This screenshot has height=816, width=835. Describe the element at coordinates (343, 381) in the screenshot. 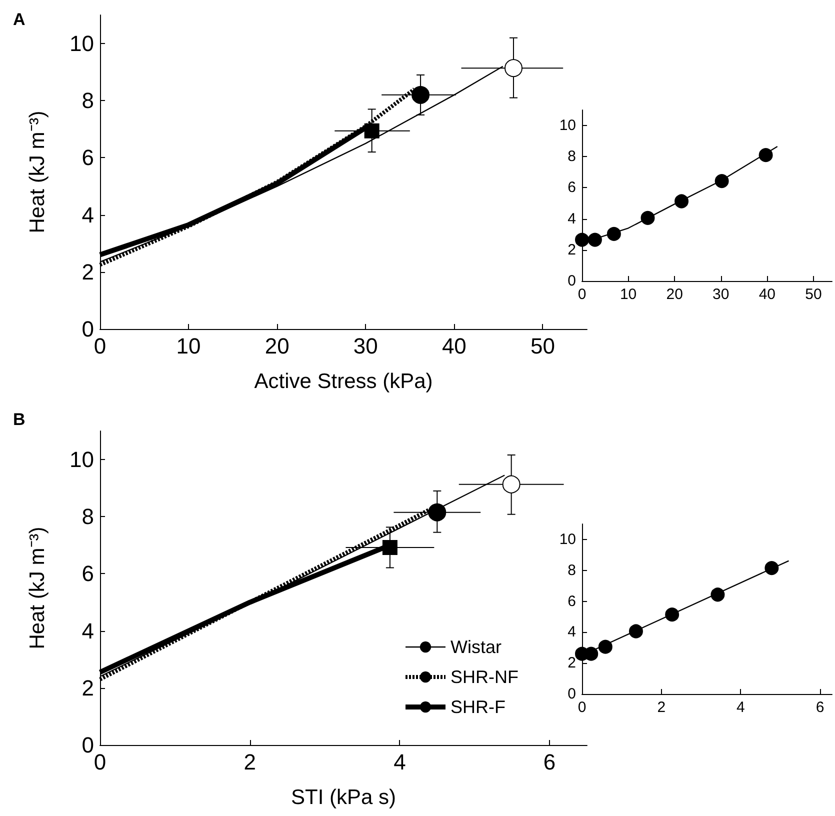

I see `x-axis-title: Active Stress (kPa)` at that location.